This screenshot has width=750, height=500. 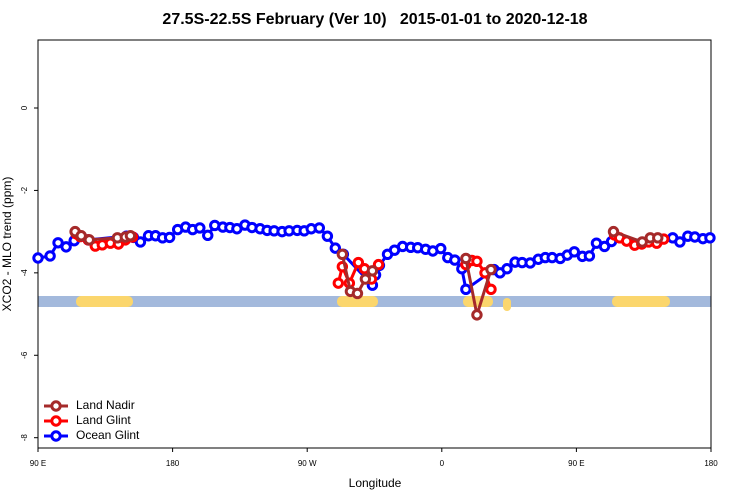 I want to click on y-tick-label: -6, so click(x=24, y=355).